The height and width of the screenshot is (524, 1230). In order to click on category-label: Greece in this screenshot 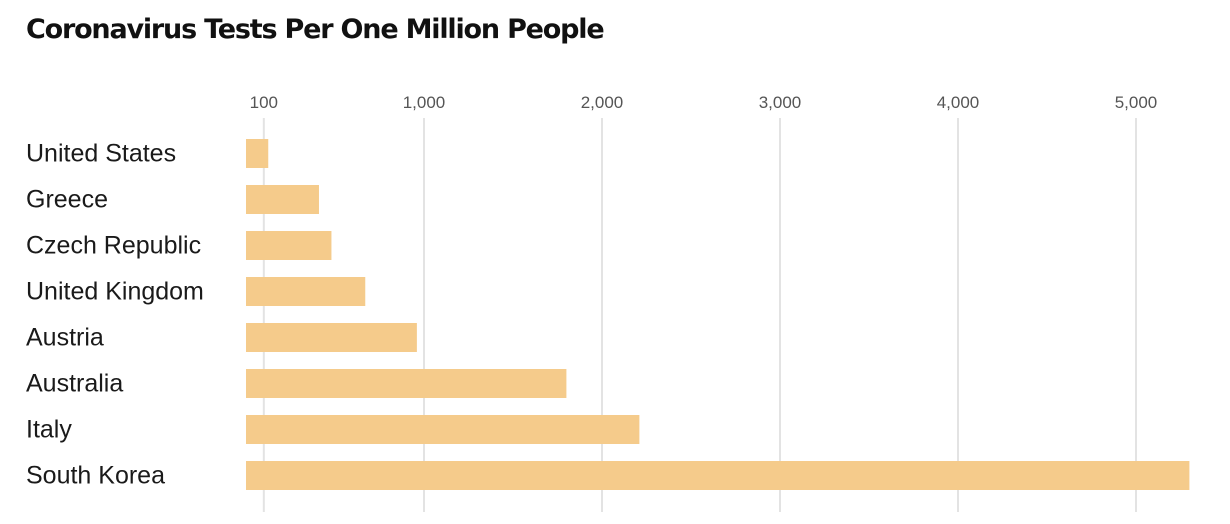, I will do `click(67, 200)`.